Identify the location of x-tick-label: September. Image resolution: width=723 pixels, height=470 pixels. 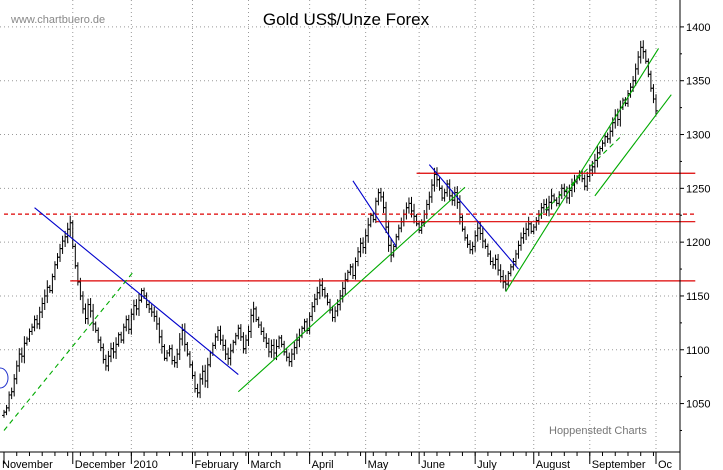
(619, 464).